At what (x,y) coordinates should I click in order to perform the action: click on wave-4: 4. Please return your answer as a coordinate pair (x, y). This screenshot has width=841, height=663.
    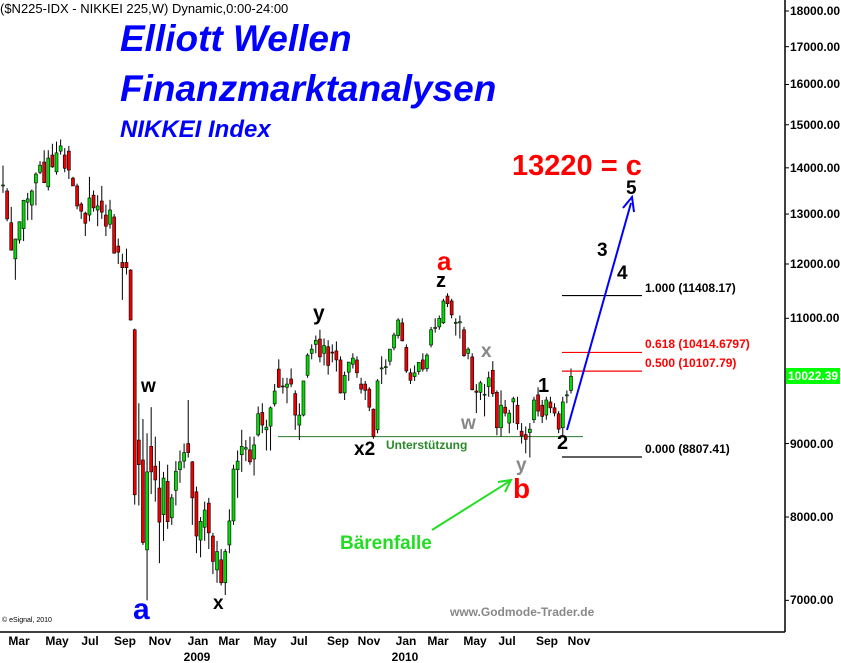
    Looking at the image, I should click on (622, 273).